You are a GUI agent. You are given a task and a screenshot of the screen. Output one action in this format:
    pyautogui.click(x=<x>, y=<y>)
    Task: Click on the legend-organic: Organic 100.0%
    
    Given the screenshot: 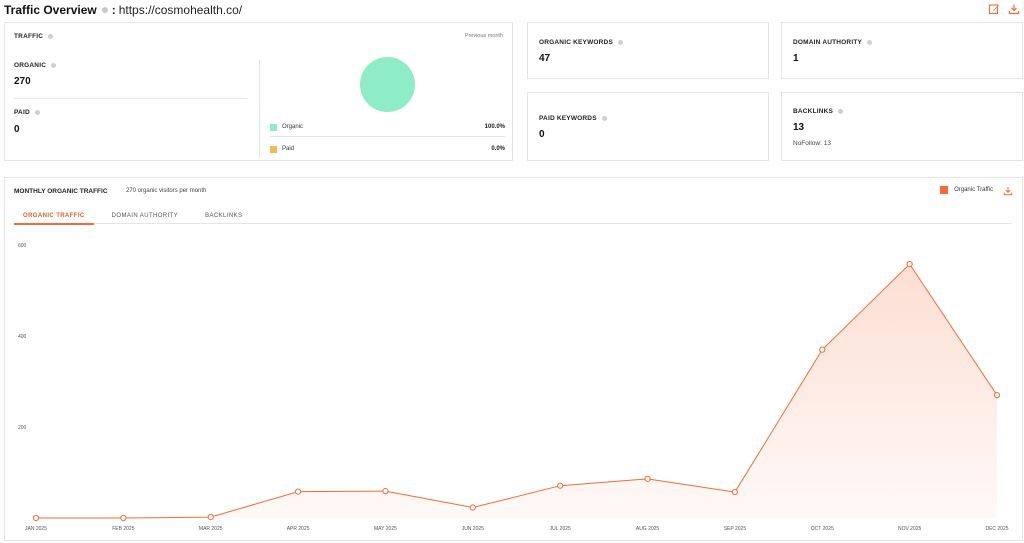 What is the action you would take?
    pyautogui.click(x=387, y=127)
    